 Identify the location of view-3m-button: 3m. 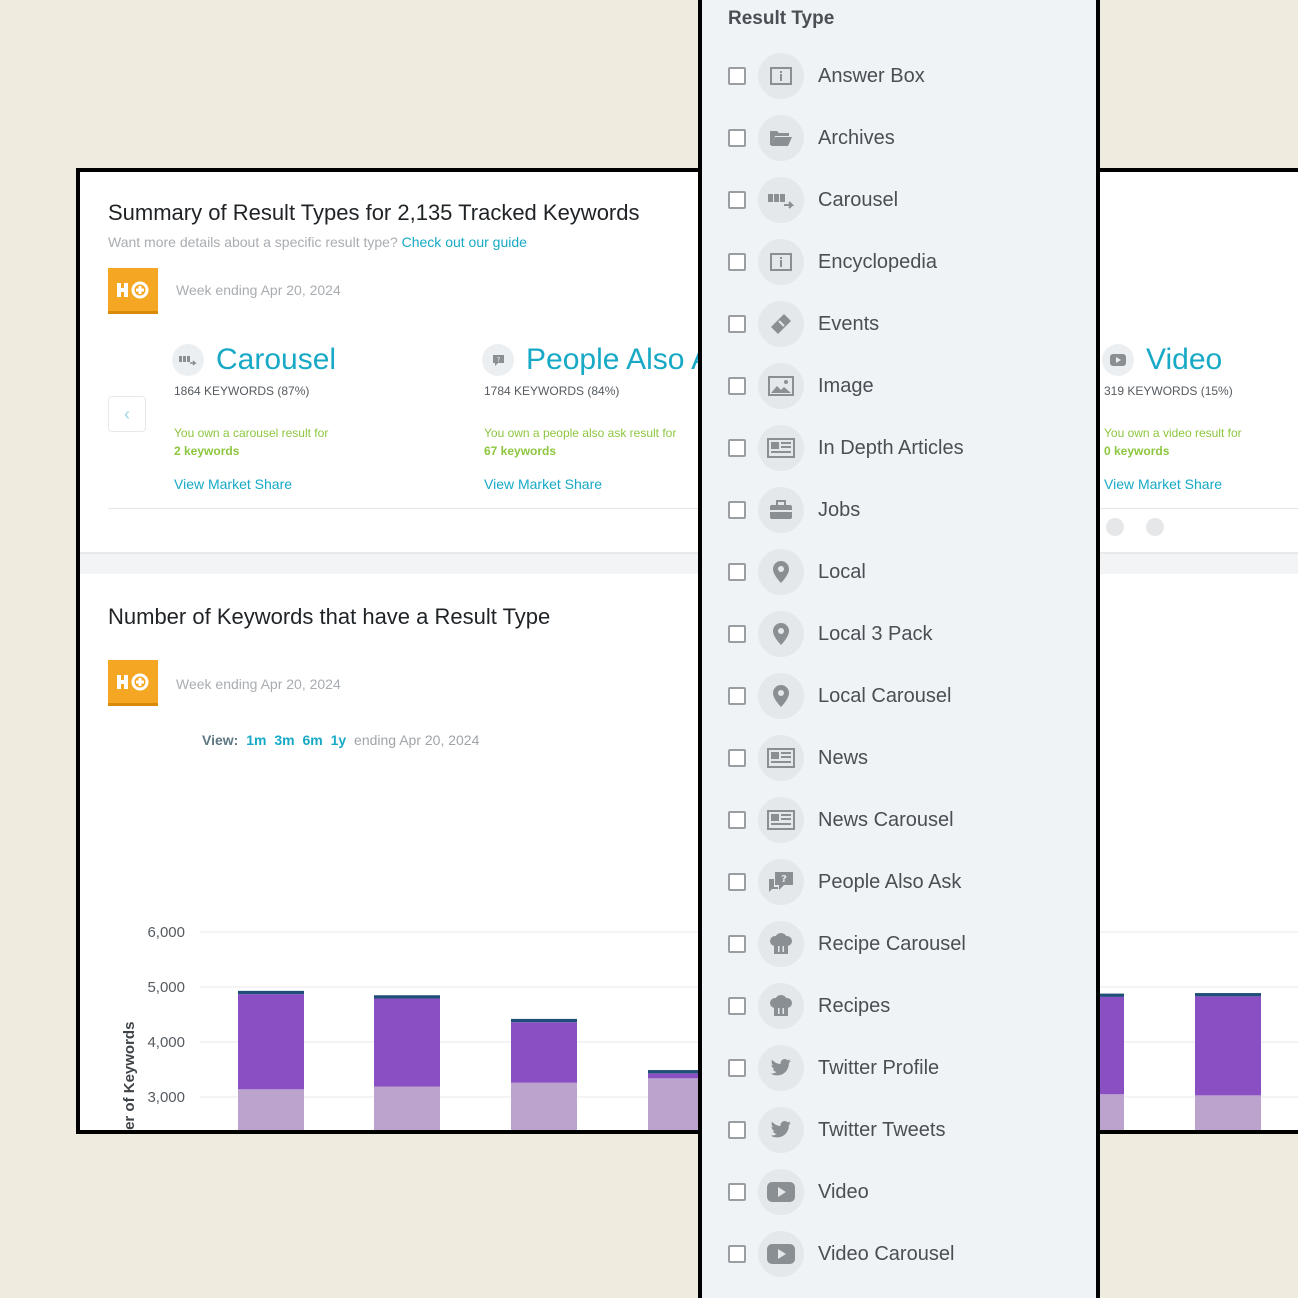
(284, 740).